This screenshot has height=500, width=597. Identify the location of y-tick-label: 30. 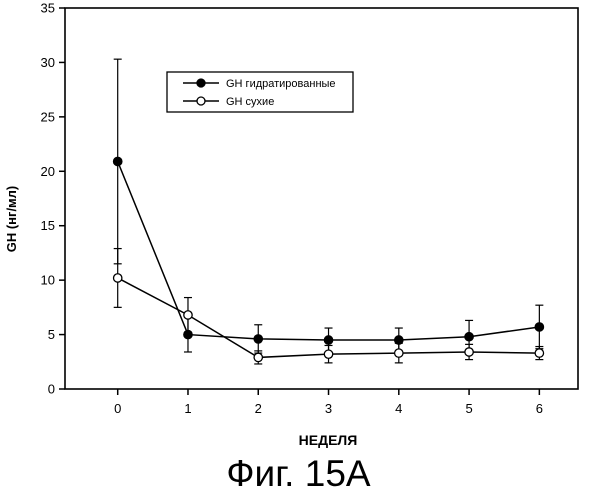
(48, 62).